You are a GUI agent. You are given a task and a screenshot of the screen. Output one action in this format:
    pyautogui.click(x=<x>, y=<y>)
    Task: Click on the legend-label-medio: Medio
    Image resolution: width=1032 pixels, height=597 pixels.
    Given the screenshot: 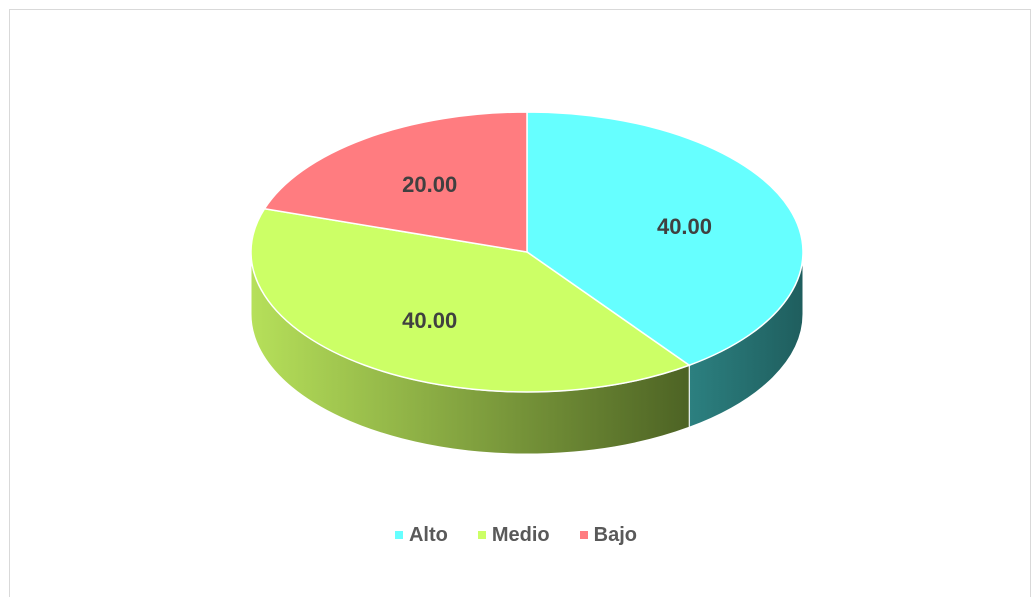 What is the action you would take?
    pyautogui.click(x=520, y=534)
    